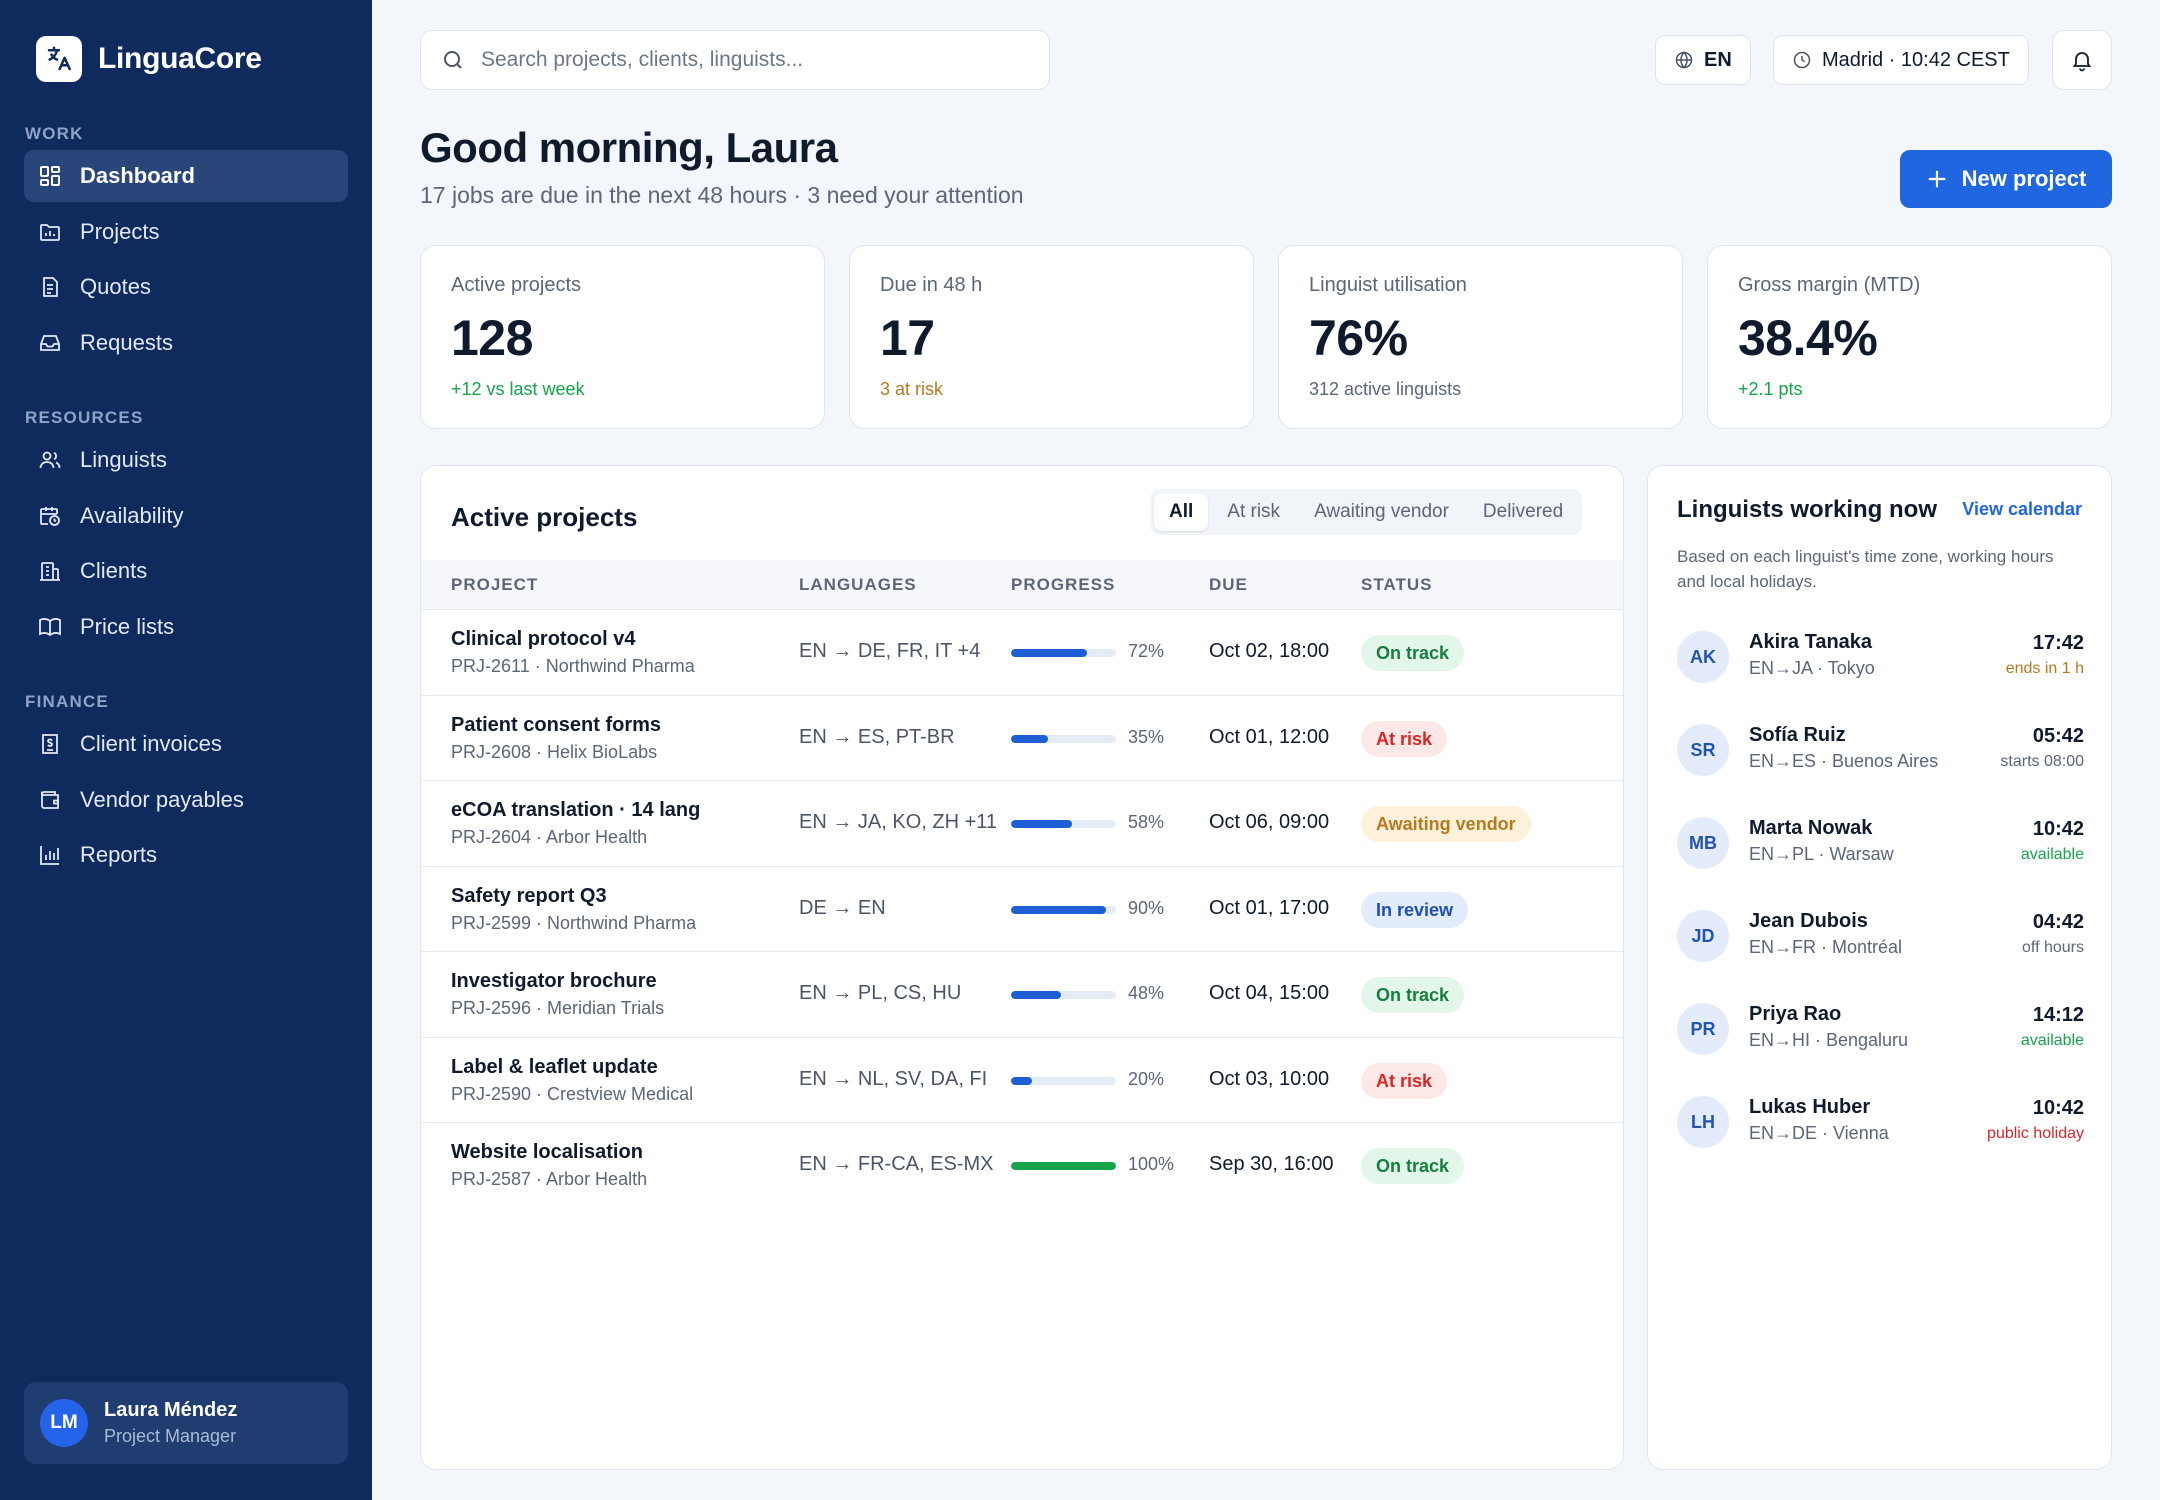  I want to click on linguist-pair-location: EN→DE · Vienna, so click(1819, 1133).